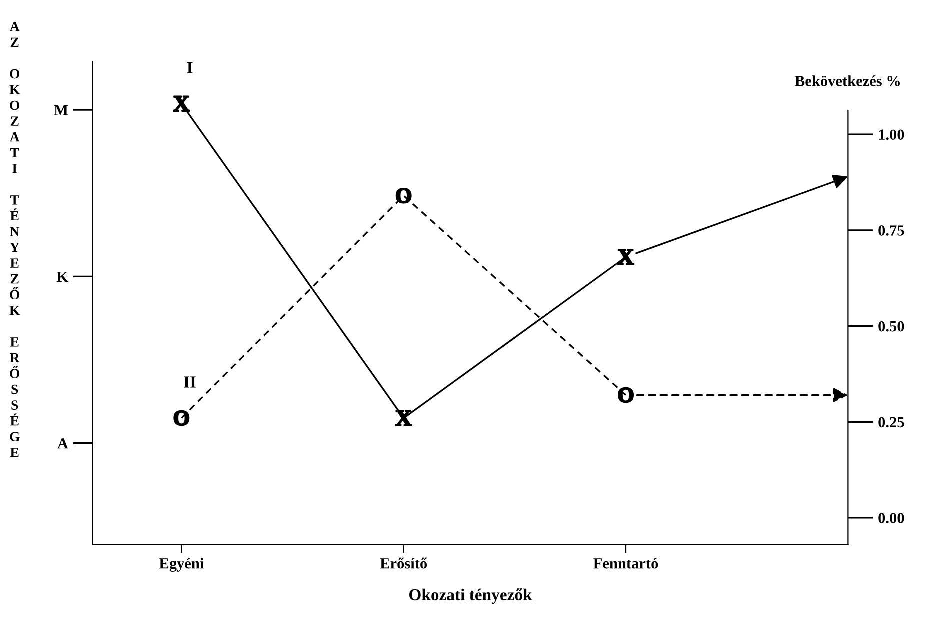  Describe the element at coordinates (62, 277) in the screenshot. I see `text: K` at that location.